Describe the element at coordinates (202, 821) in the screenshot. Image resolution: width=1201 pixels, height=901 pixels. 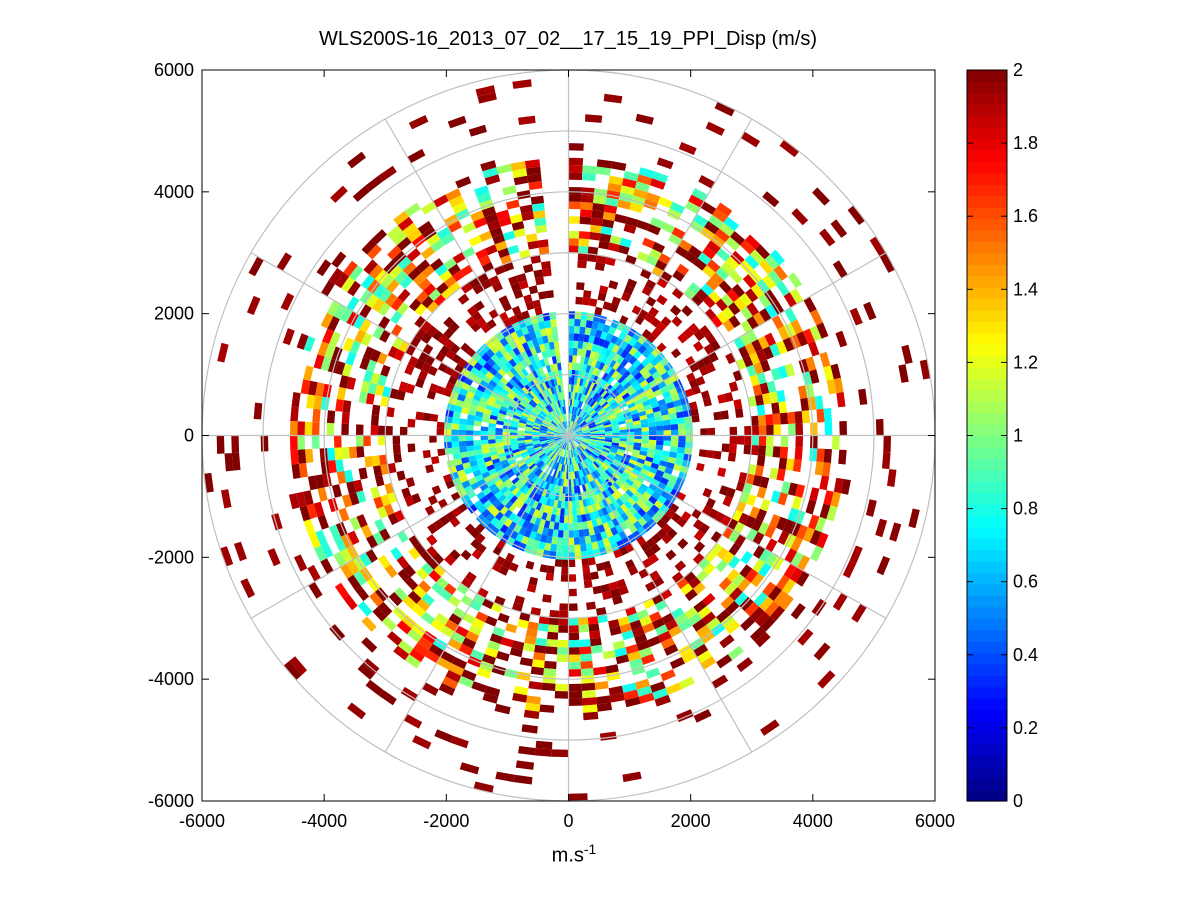
I see `x-tick-label: -6000` at that location.